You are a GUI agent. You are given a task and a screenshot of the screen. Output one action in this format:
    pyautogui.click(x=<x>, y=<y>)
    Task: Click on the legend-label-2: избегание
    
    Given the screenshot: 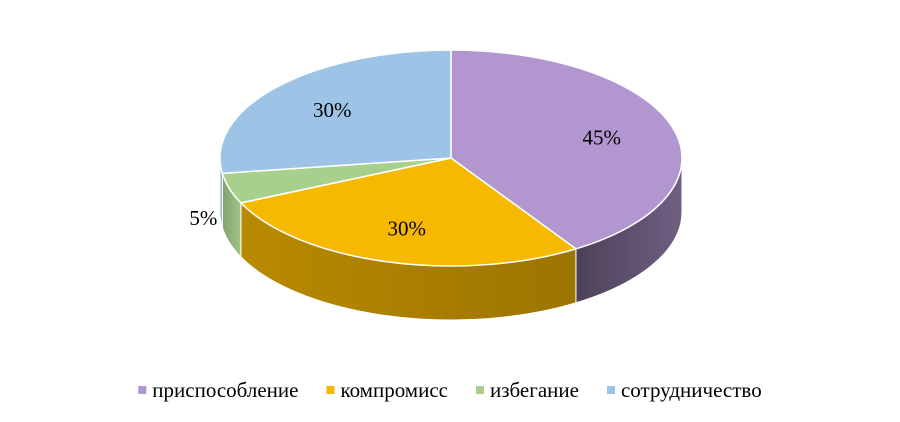 What is the action you would take?
    pyautogui.click(x=534, y=390)
    